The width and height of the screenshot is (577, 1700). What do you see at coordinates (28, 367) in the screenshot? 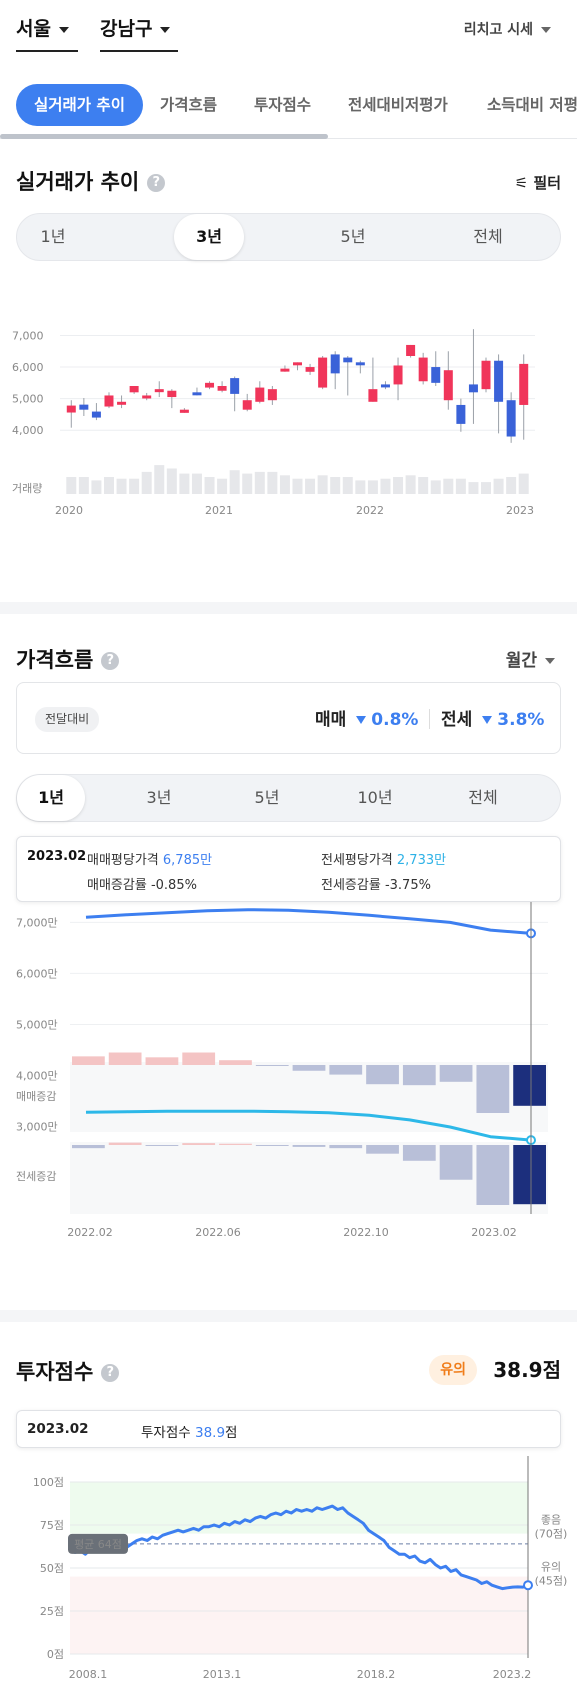
I see `y-tick-label: 6,000` at bounding box center [28, 367].